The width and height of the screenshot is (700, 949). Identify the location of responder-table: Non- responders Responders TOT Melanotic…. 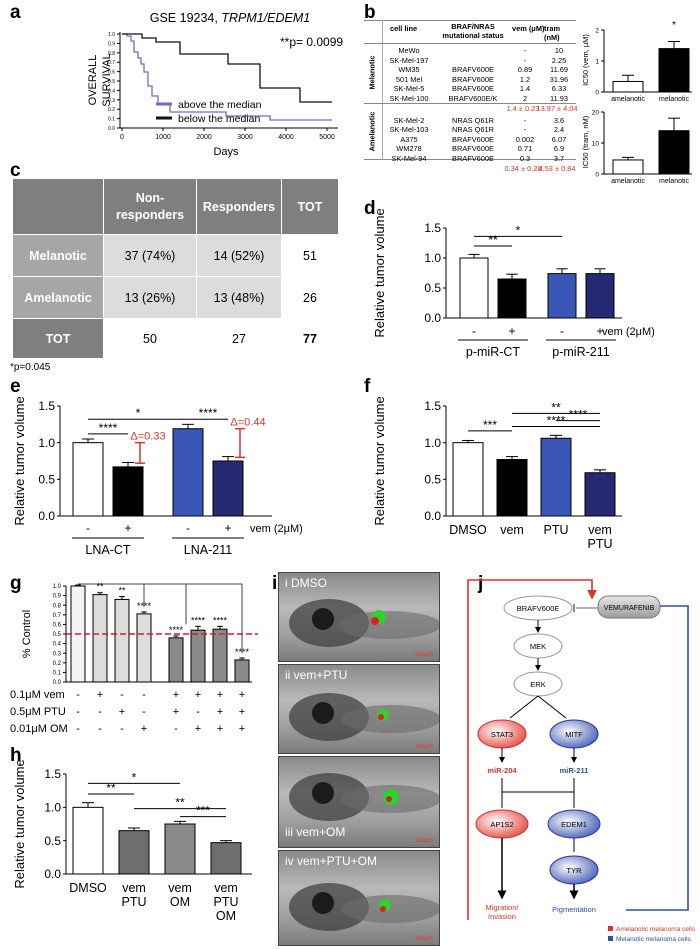
(175, 268).